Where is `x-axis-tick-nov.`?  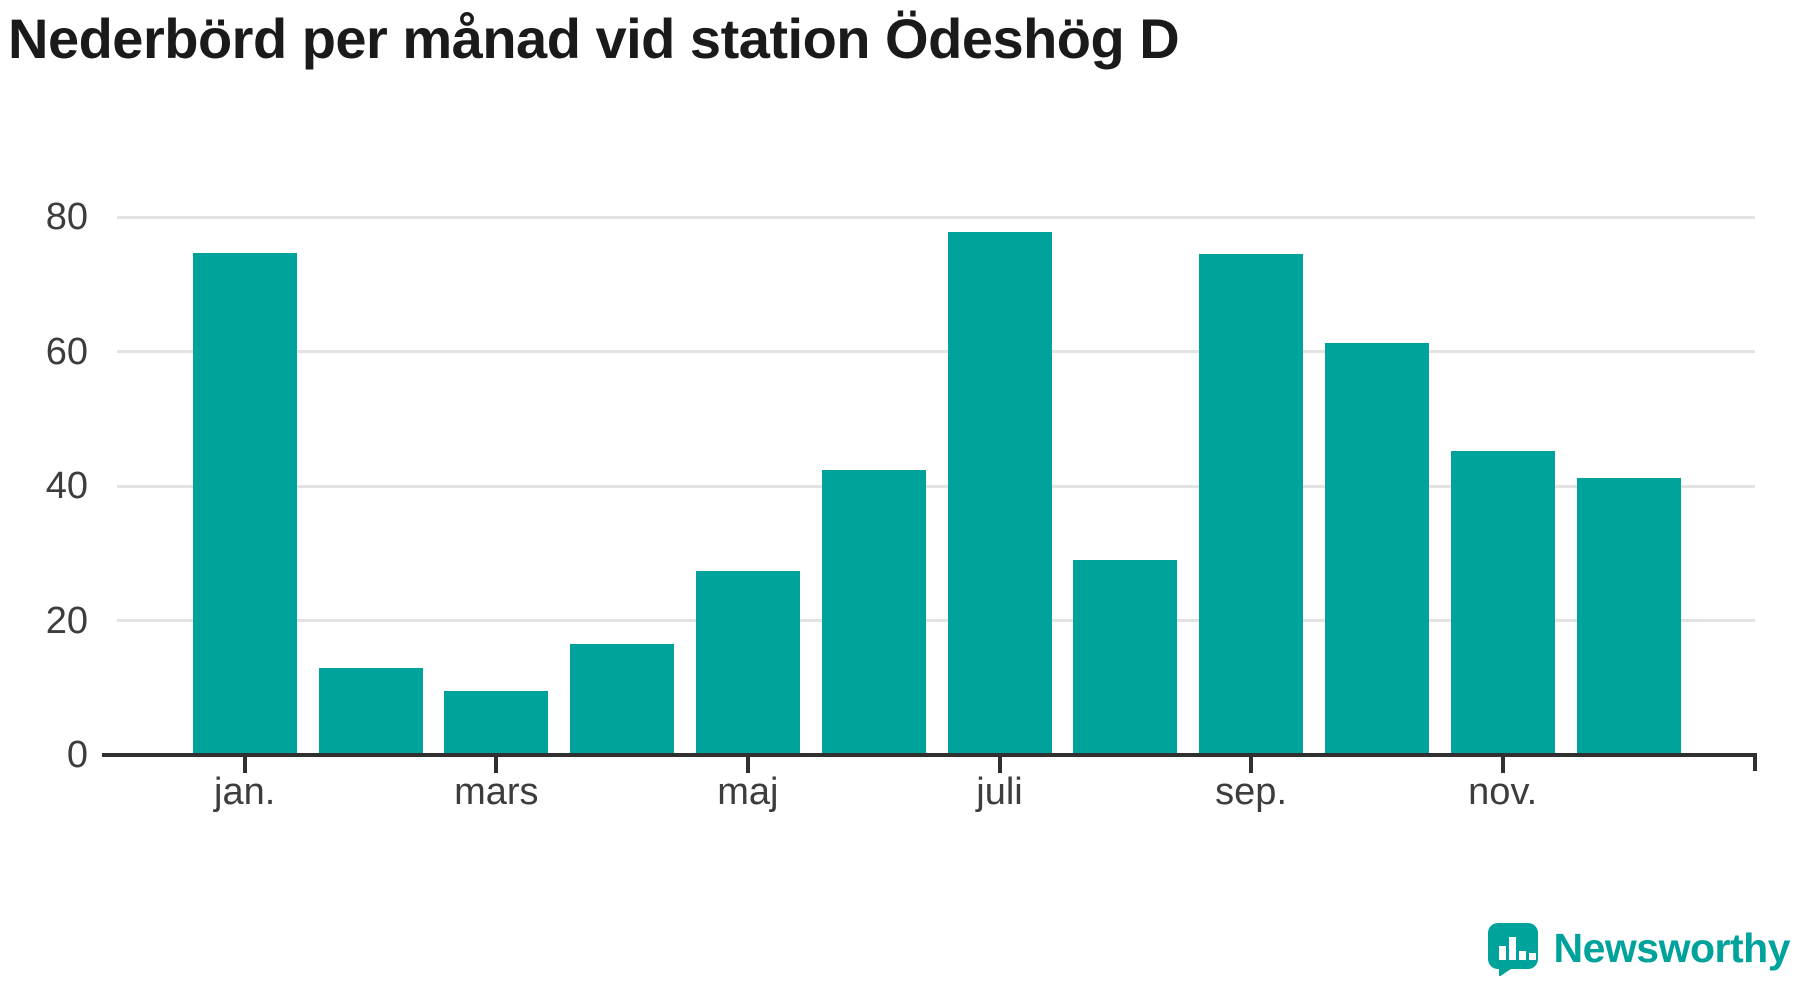 x-axis-tick-nov. is located at coordinates (1502, 765).